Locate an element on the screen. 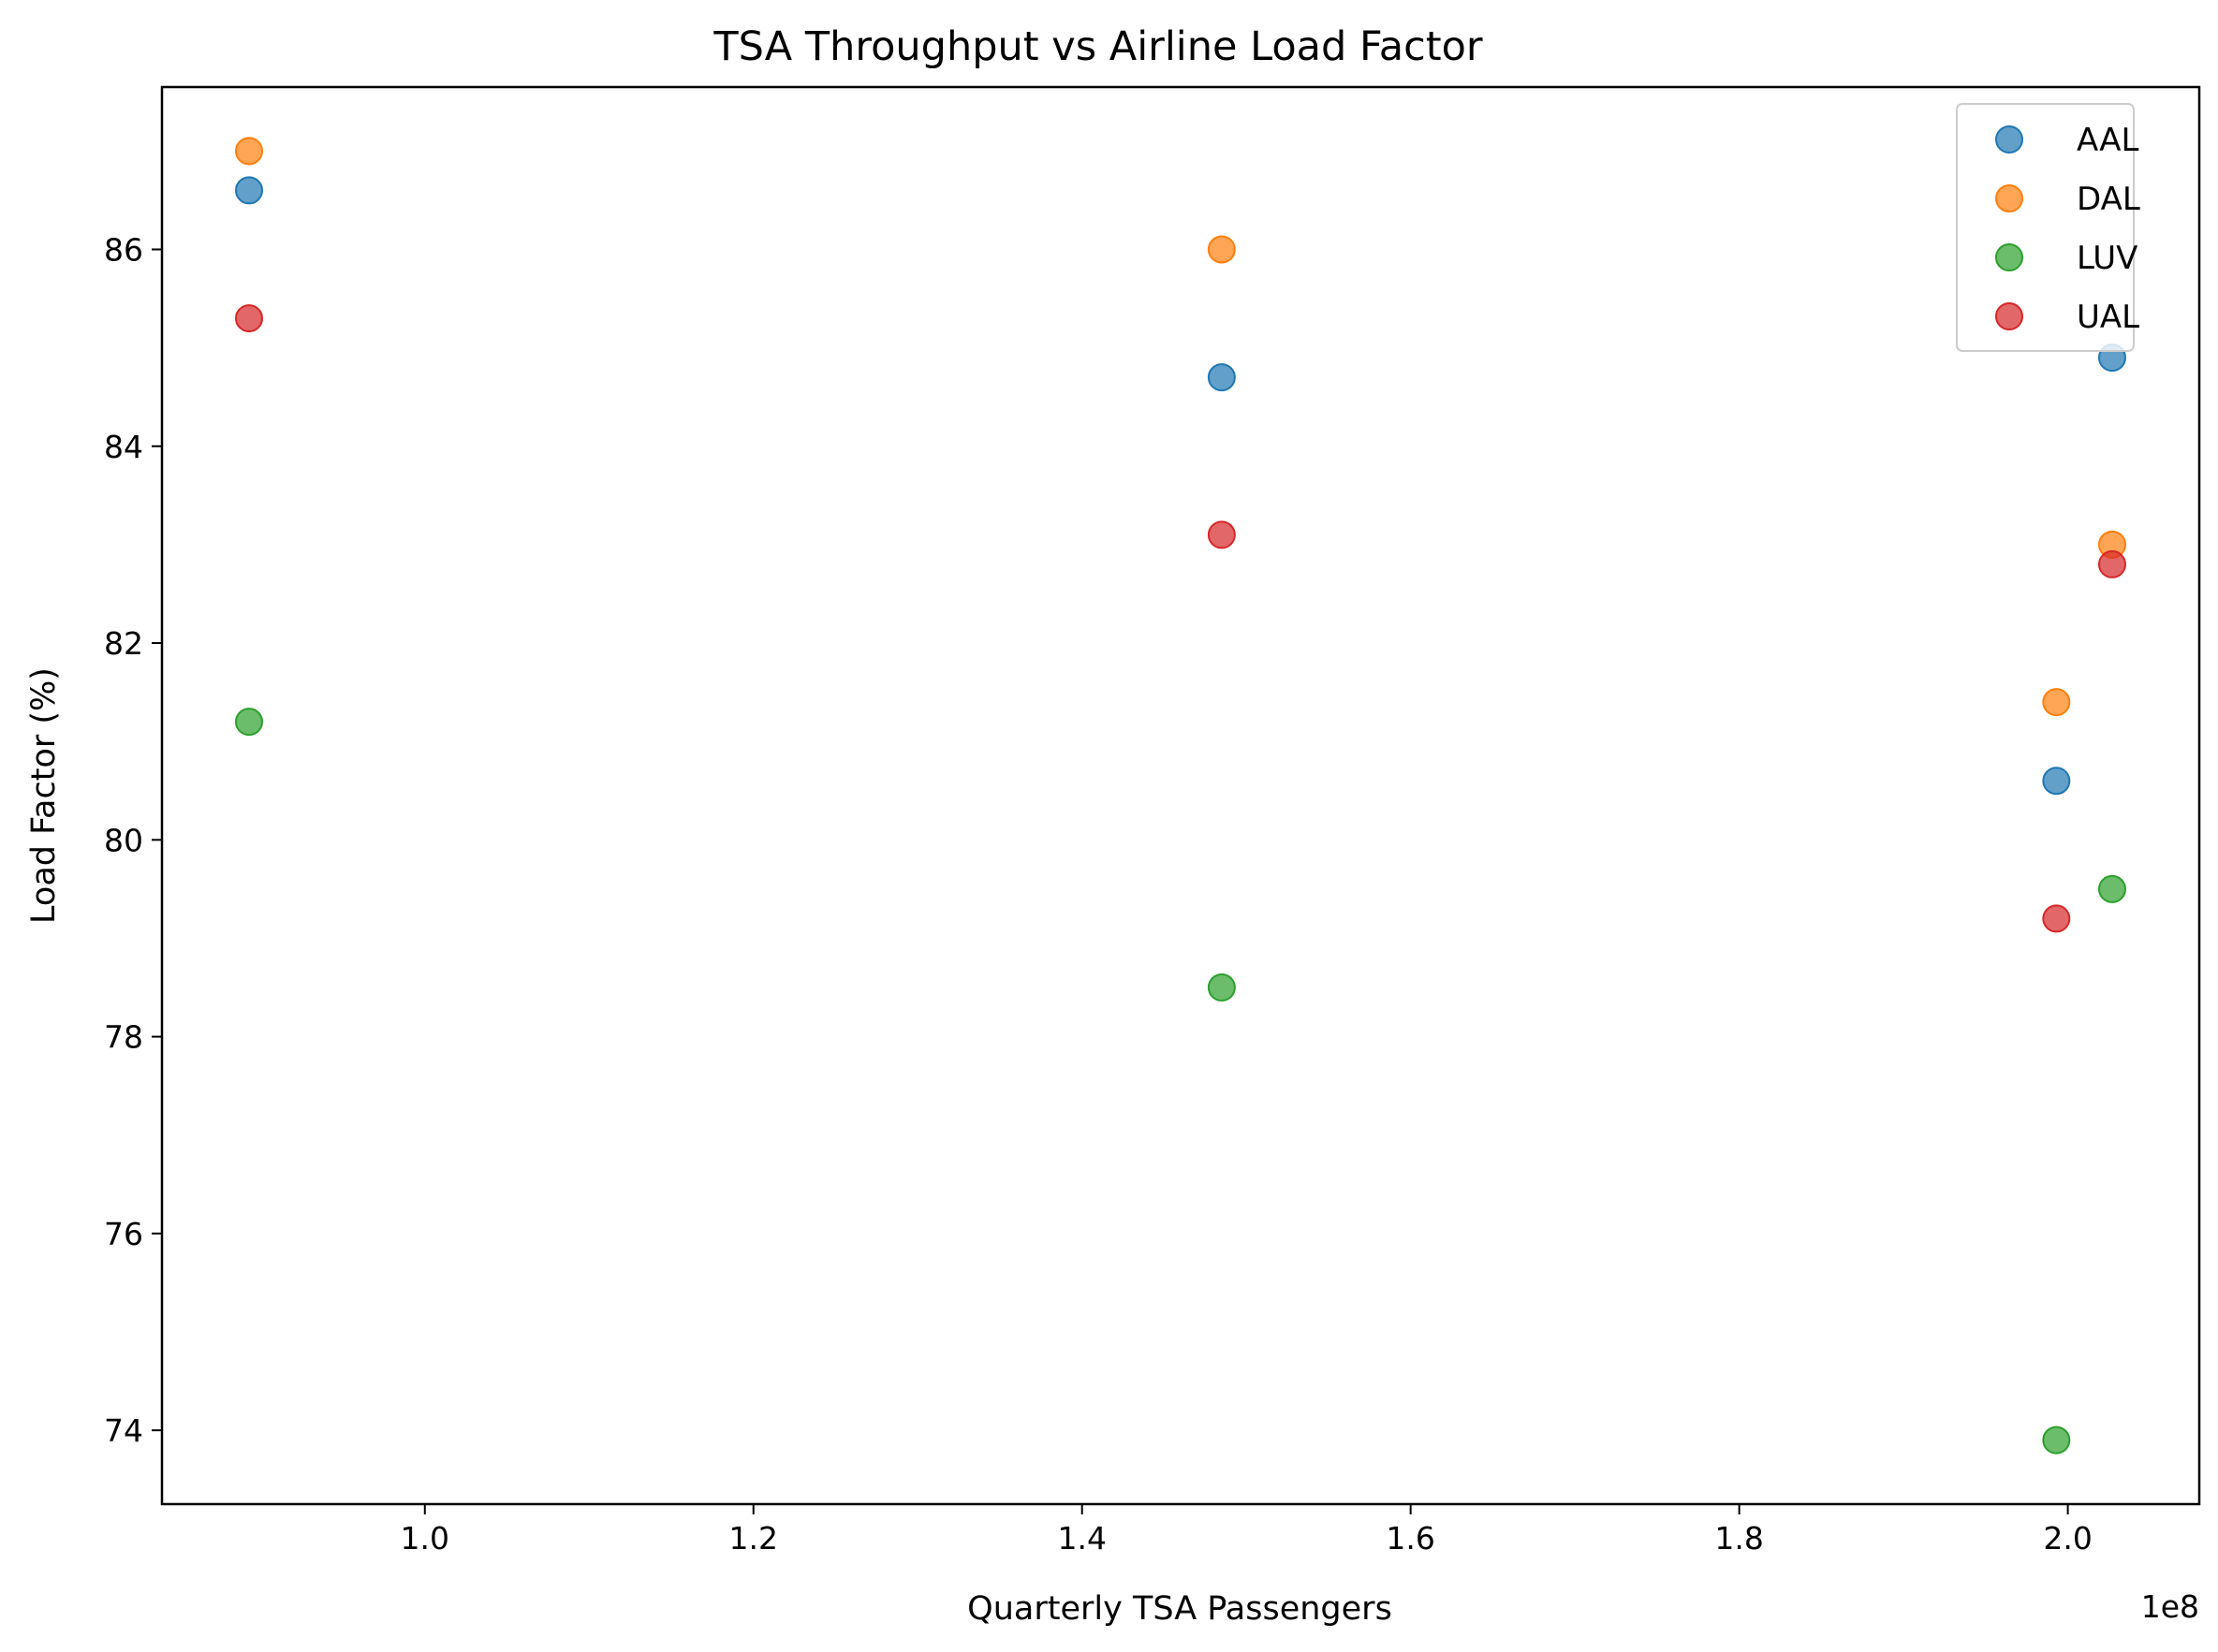 This screenshot has width=2218, height=1652. legend-marker-ual is located at coordinates (2009, 316).